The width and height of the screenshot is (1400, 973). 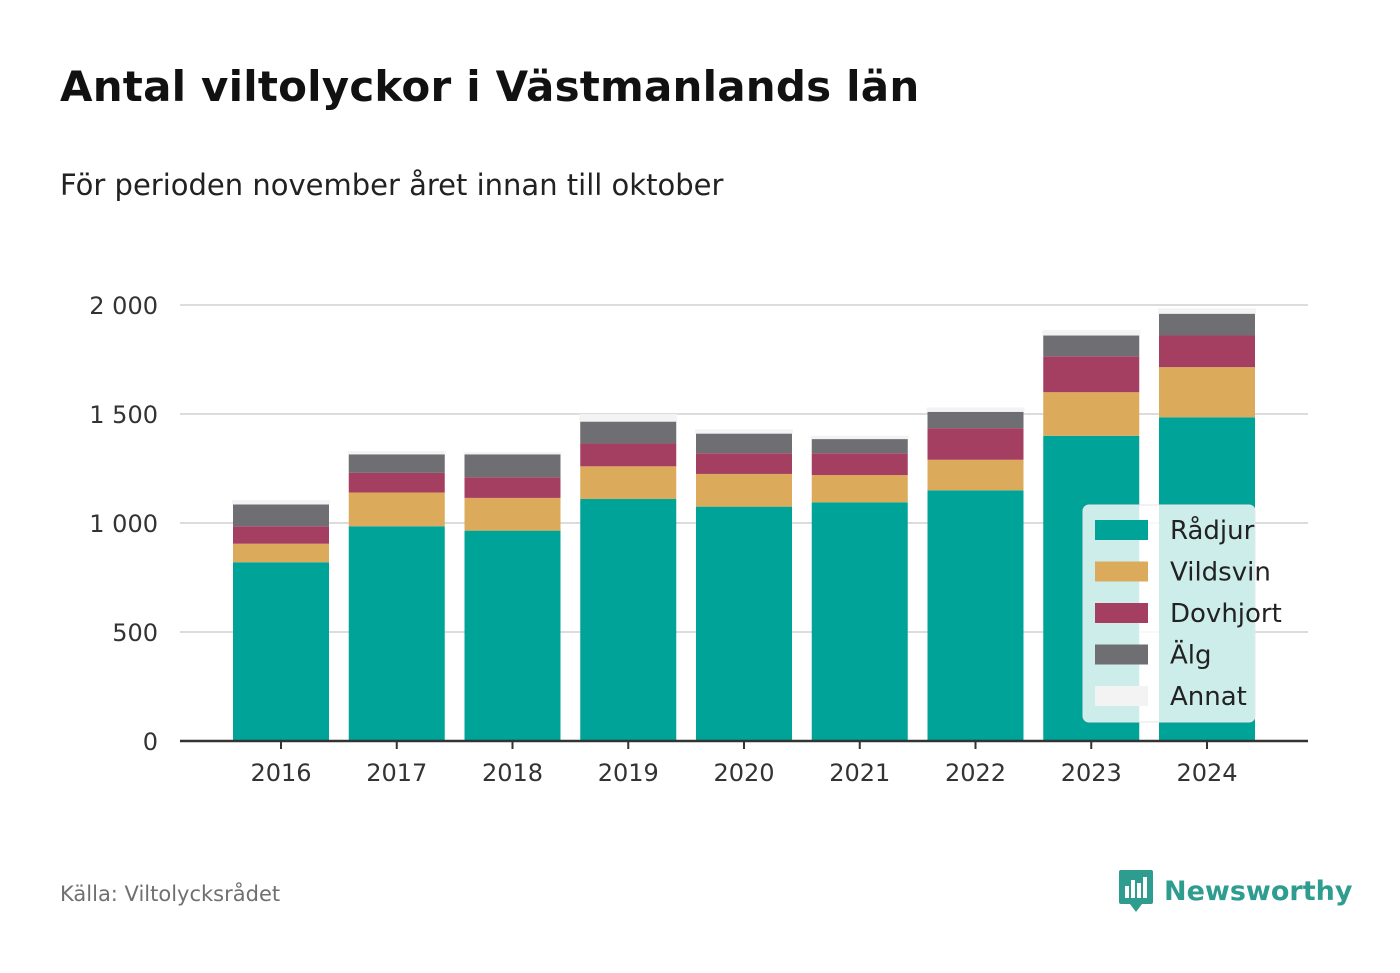 I want to click on legend: Rådjur Vildsvin Dovhjort Älg Annat, so click(x=1182, y=613).